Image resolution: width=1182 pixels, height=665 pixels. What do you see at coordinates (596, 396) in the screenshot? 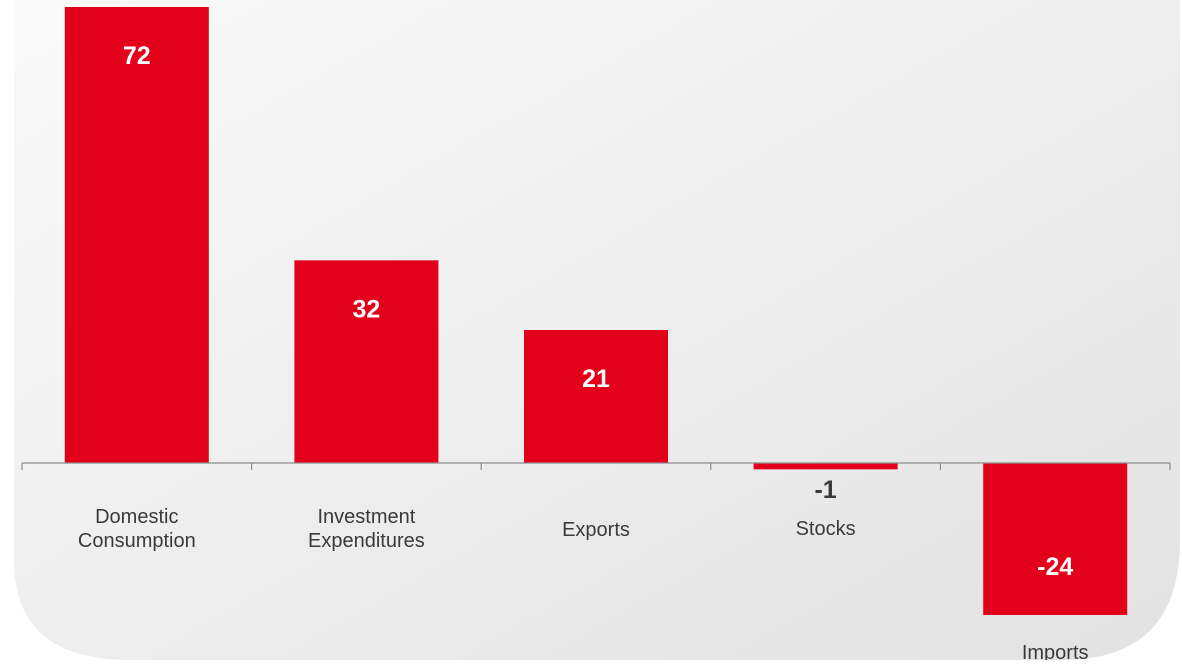
I see `bar-exports` at bounding box center [596, 396].